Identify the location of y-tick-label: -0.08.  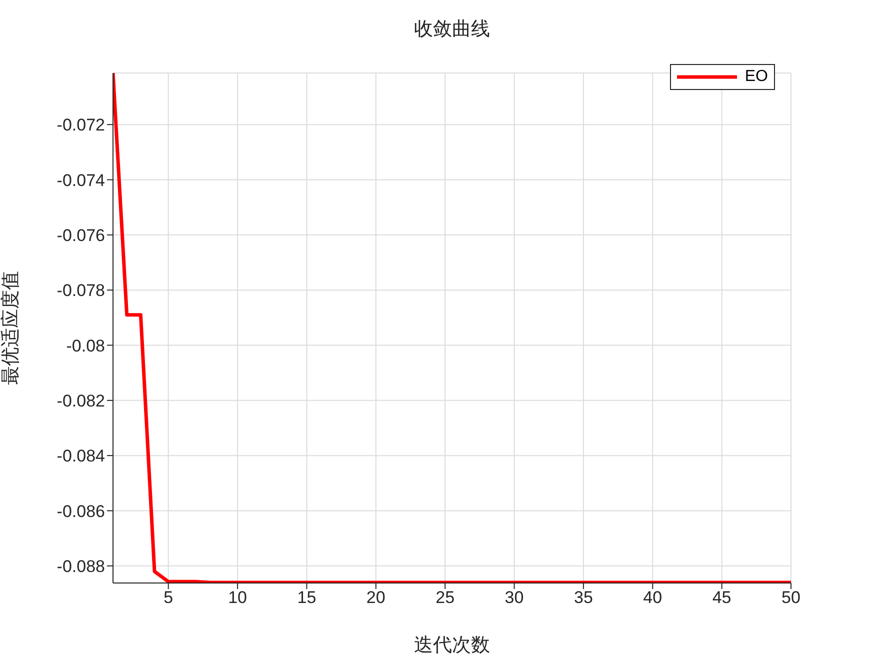
(85, 346).